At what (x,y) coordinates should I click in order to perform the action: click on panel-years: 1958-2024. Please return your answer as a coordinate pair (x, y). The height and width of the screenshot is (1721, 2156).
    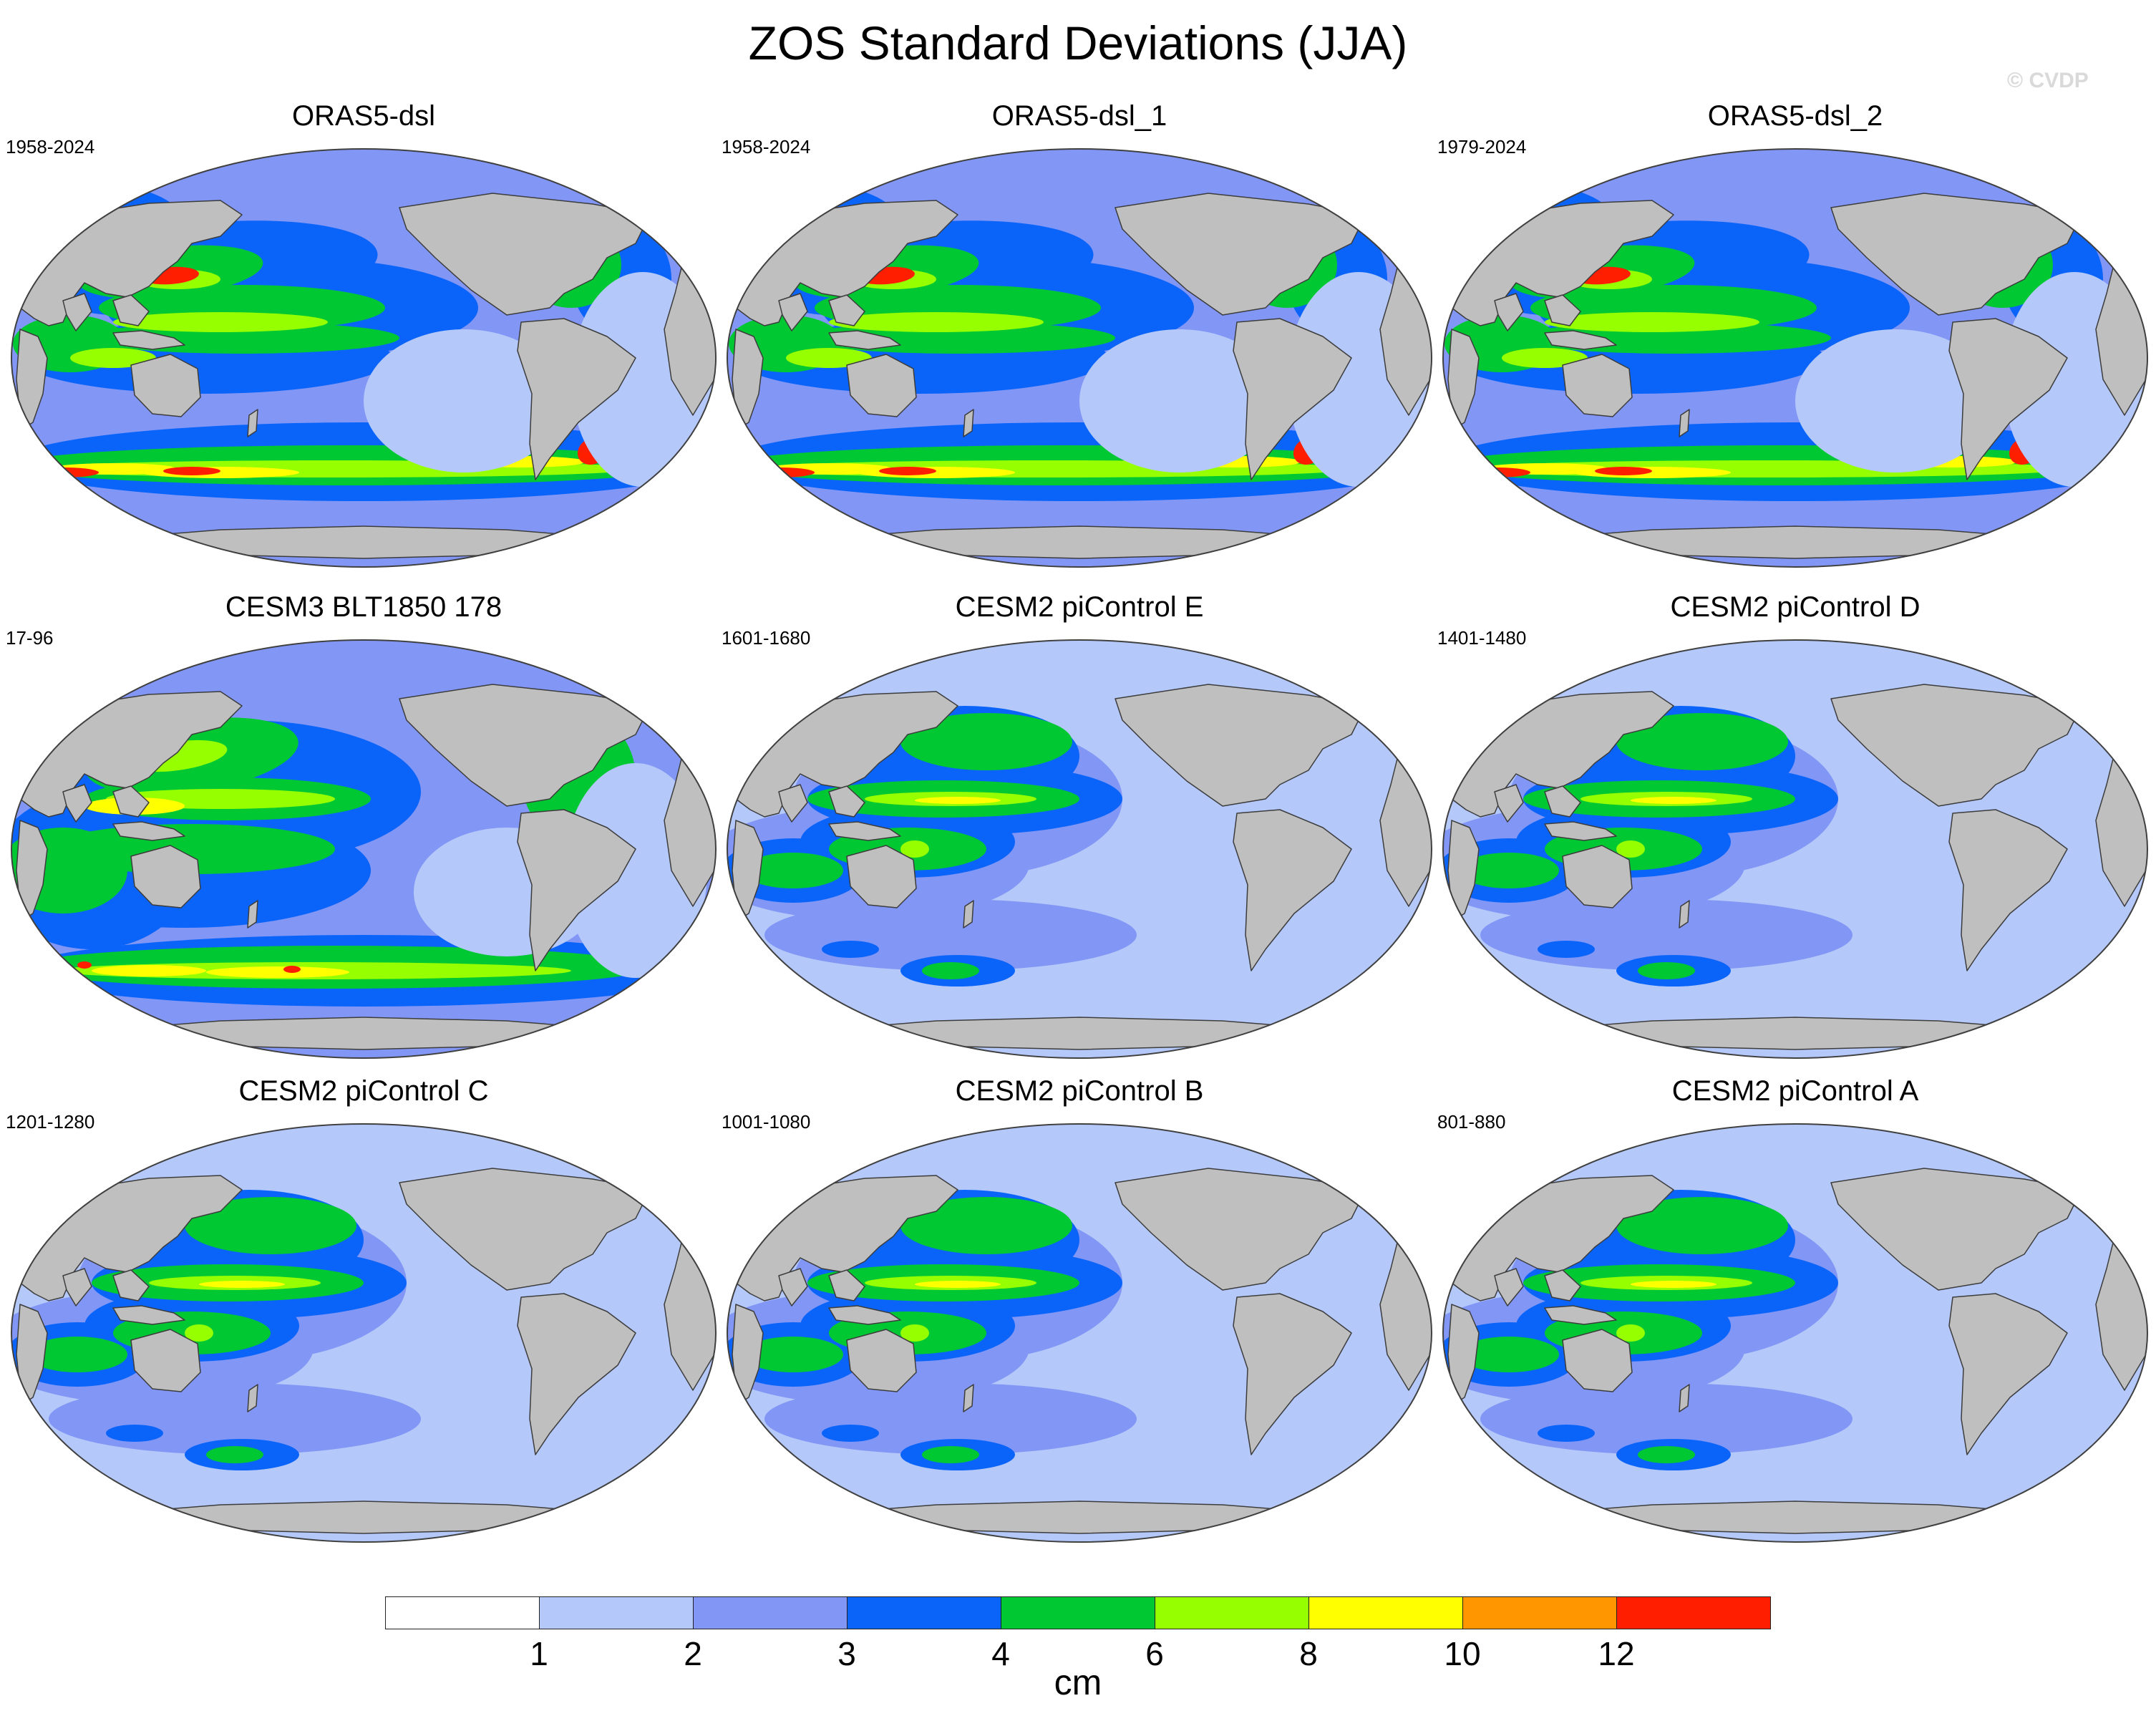
    Looking at the image, I should click on (766, 146).